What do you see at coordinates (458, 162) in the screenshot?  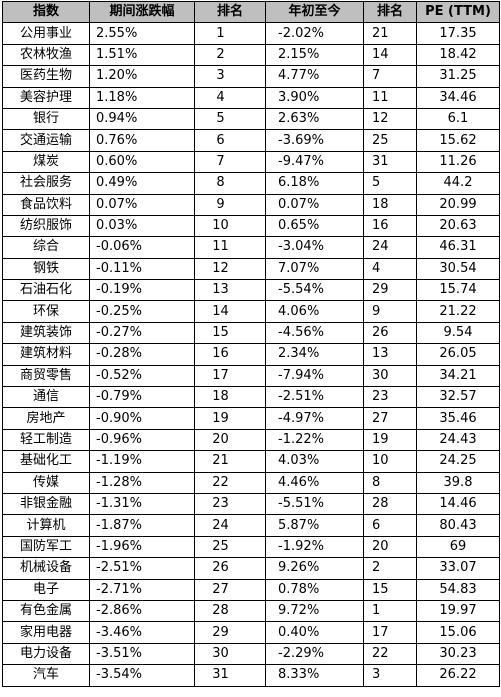 I see `pe-ttm-cell: 11.26` at bounding box center [458, 162].